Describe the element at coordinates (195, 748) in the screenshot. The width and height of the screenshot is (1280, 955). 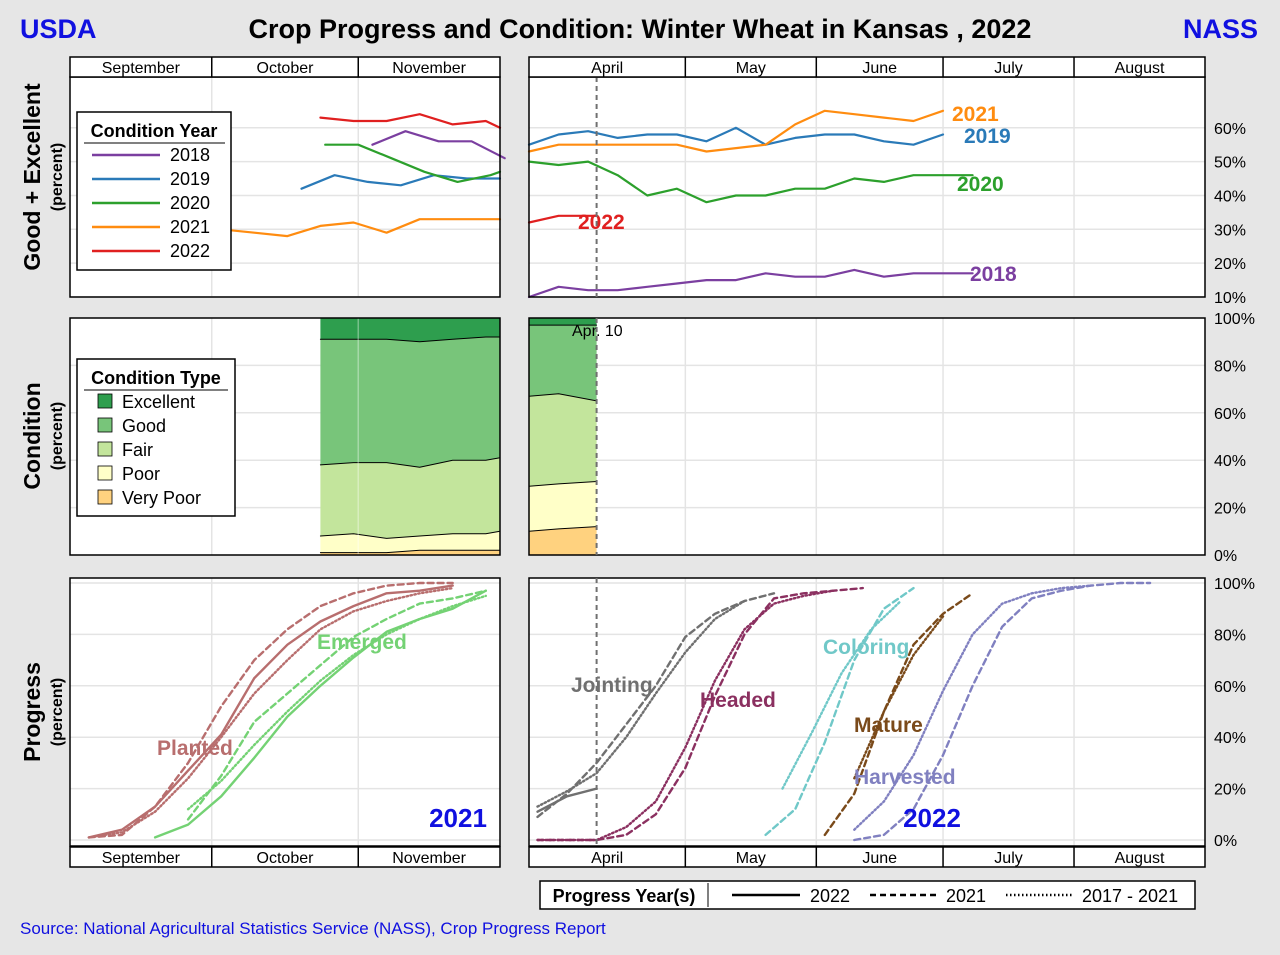
I see `series-label-planted: Planted` at that location.